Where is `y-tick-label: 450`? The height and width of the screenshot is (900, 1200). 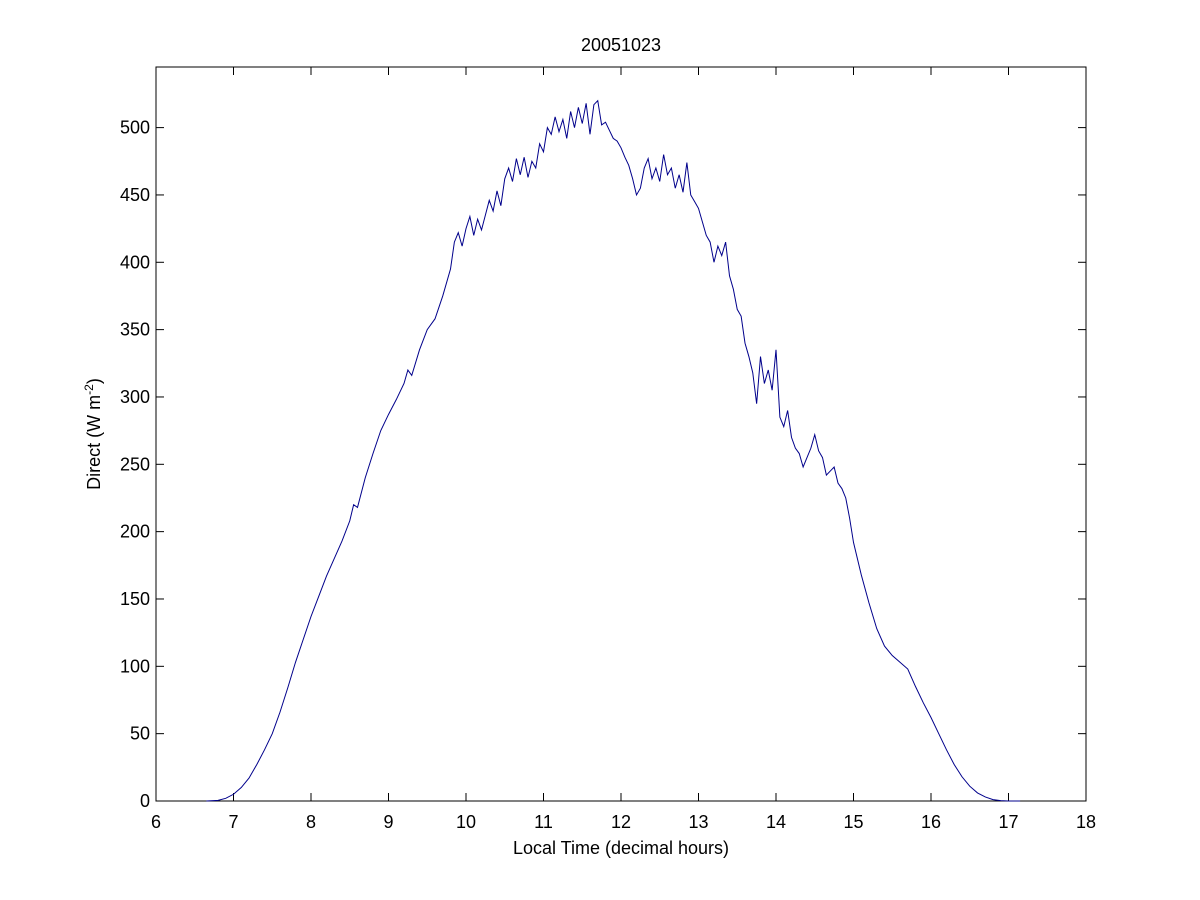 y-tick-label: 450 is located at coordinates (135, 195).